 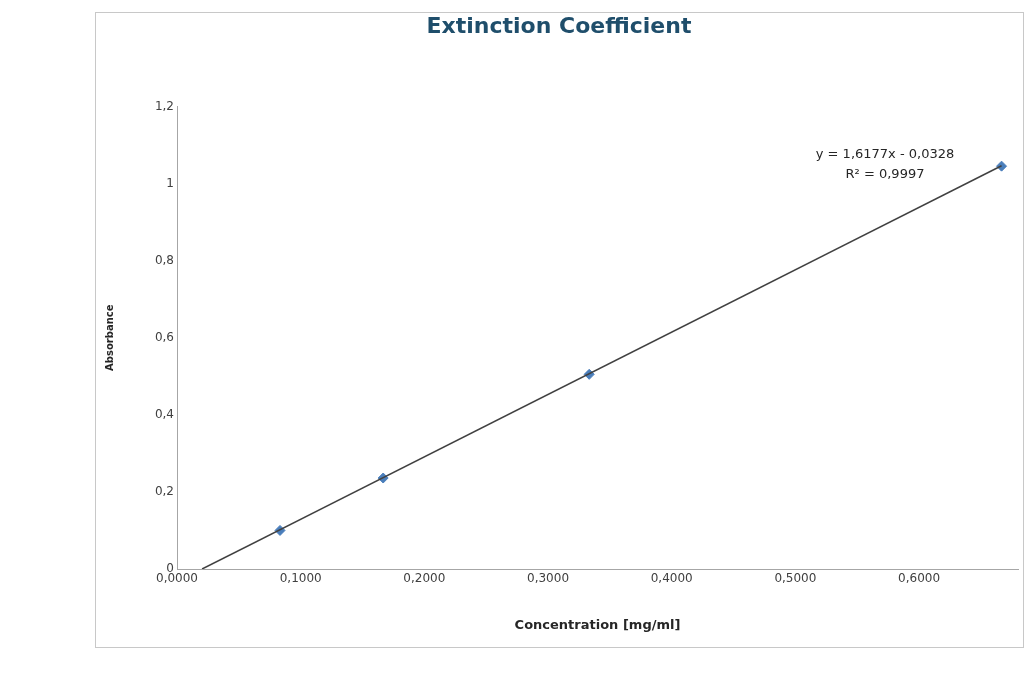 What do you see at coordinates (597, 624) in the screenshot?
I see `x-axis-title: Concentration [mg/ml]` at bounding box center [597, 624].